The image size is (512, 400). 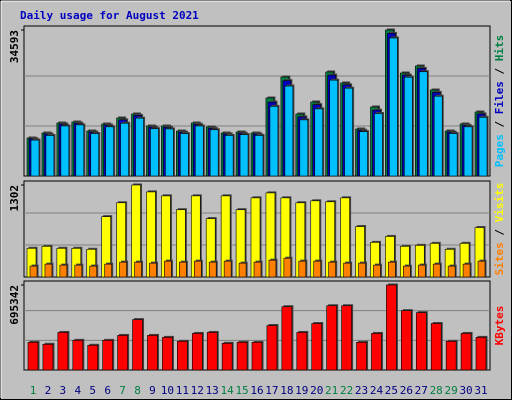 I want to click on y-tick-label: 34593, so click(x=14, y=46).